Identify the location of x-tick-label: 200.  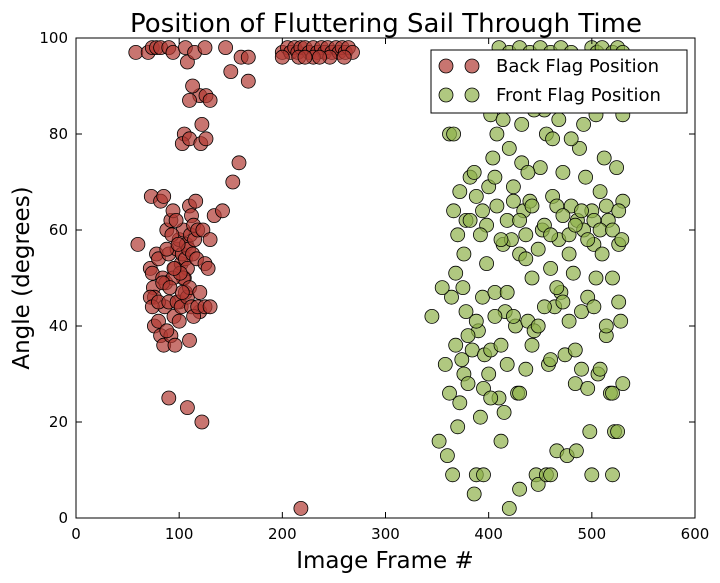
(282, 534).